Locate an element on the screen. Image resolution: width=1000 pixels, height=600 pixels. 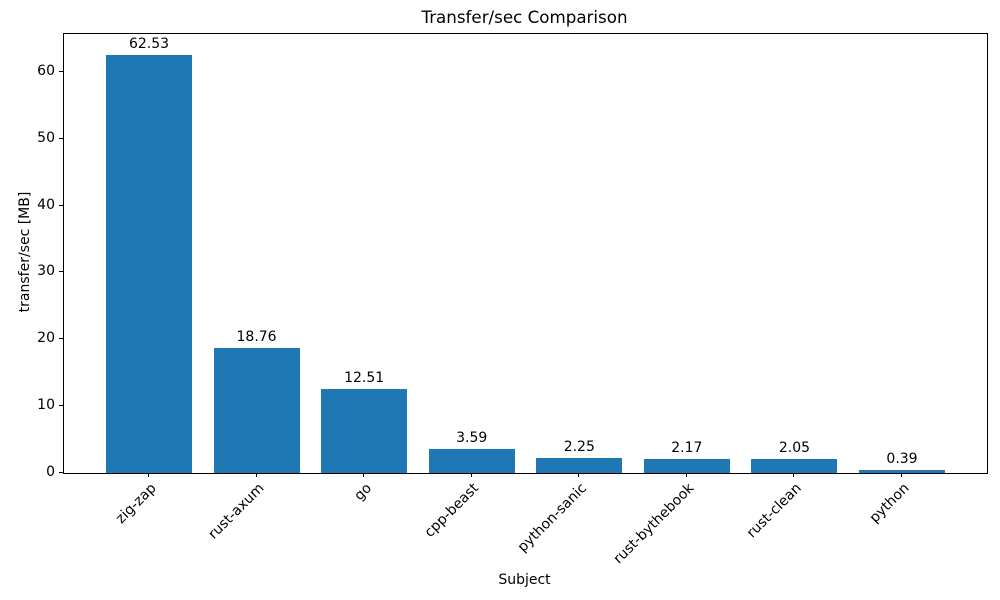
bar-value-label: 0.39 is located at coordinates (902, 459).